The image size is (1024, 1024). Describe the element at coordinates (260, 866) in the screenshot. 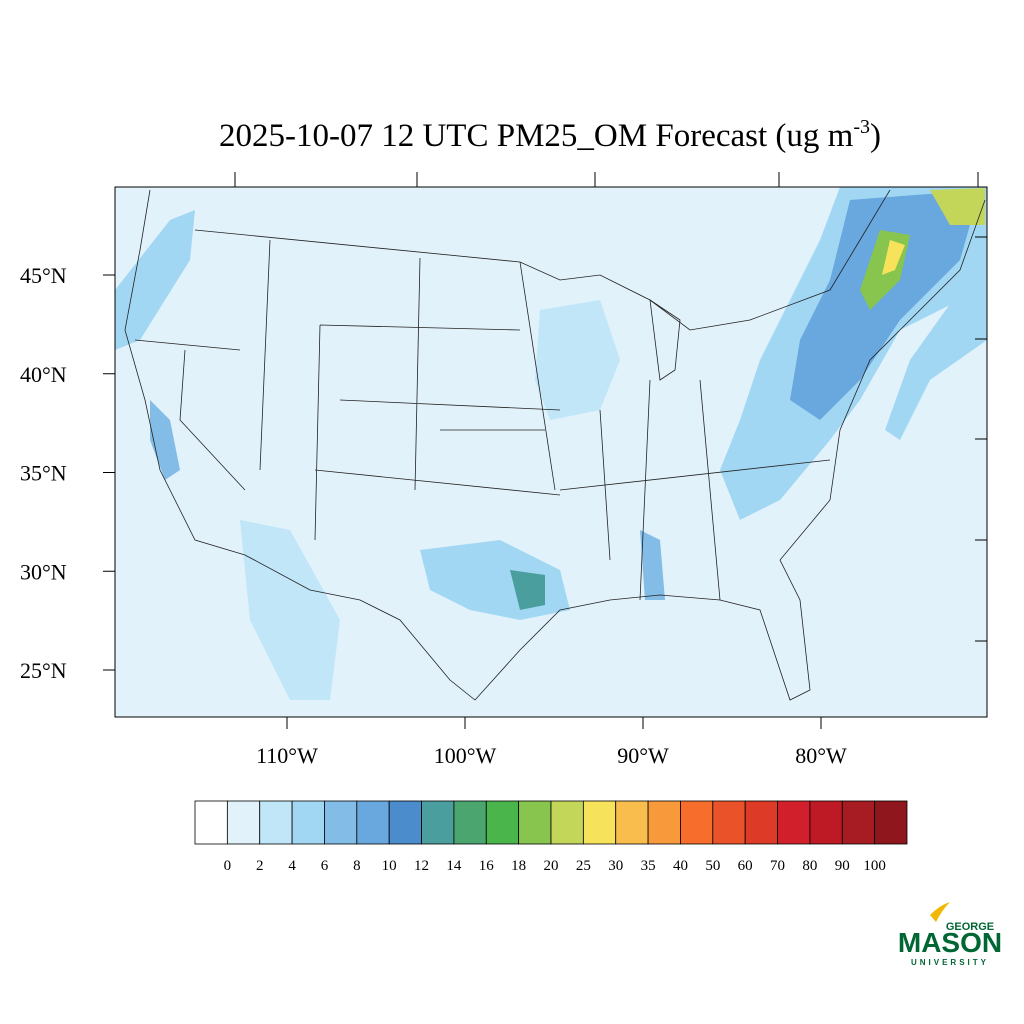

I see `colorbar-label: 2` at that location.